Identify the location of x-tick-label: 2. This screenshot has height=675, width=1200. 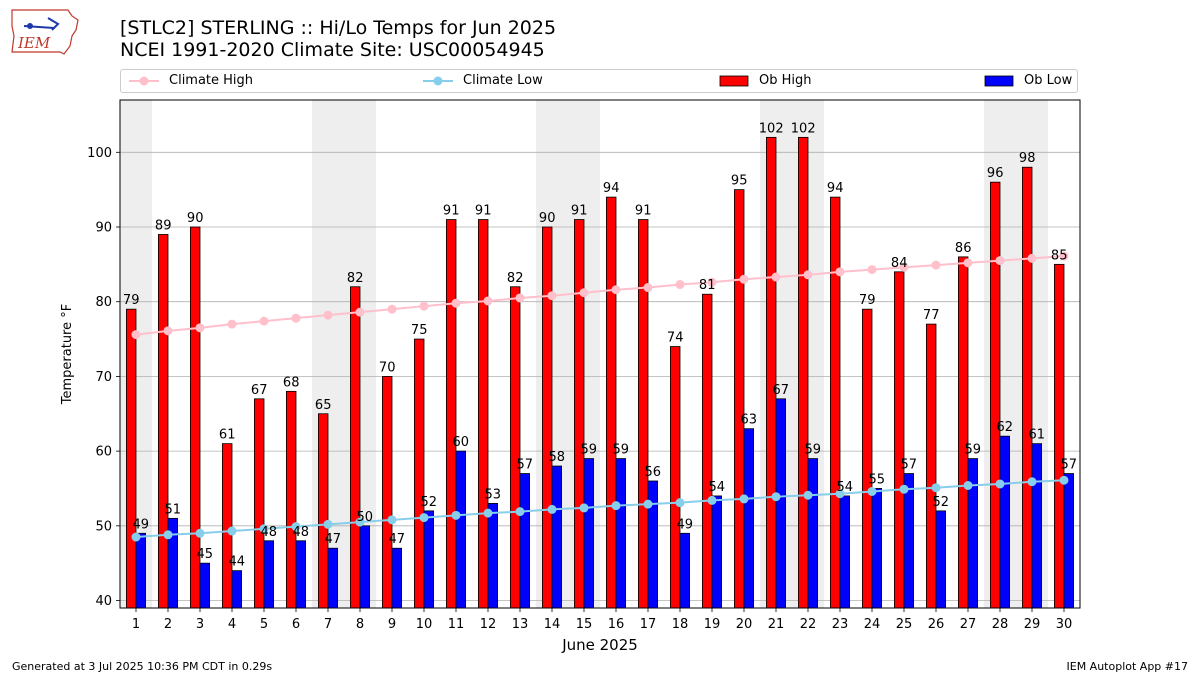
(168, 624).